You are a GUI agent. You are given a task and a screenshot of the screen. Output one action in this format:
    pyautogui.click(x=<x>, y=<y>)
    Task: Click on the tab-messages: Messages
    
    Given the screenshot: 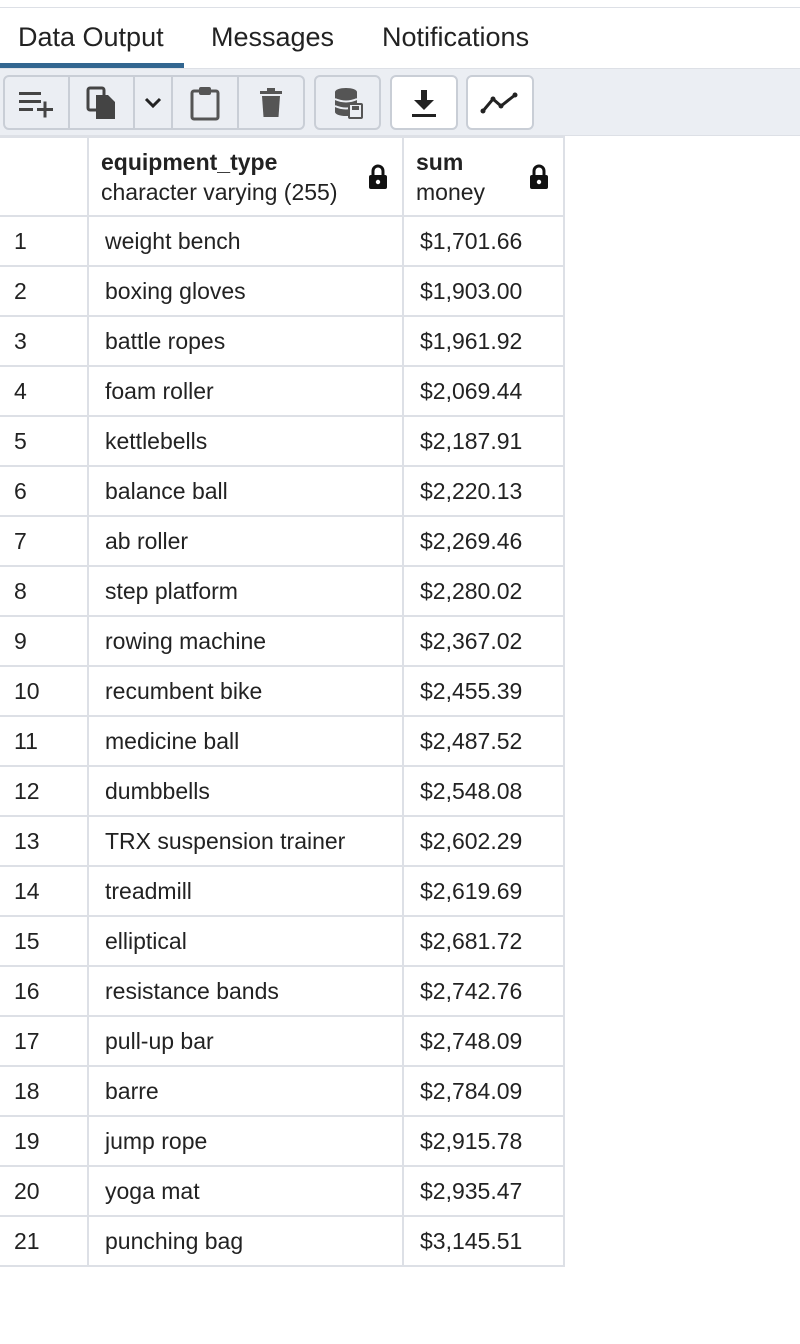 What is the action you would take?
    pyautogui.click(x=273, y=37)
    